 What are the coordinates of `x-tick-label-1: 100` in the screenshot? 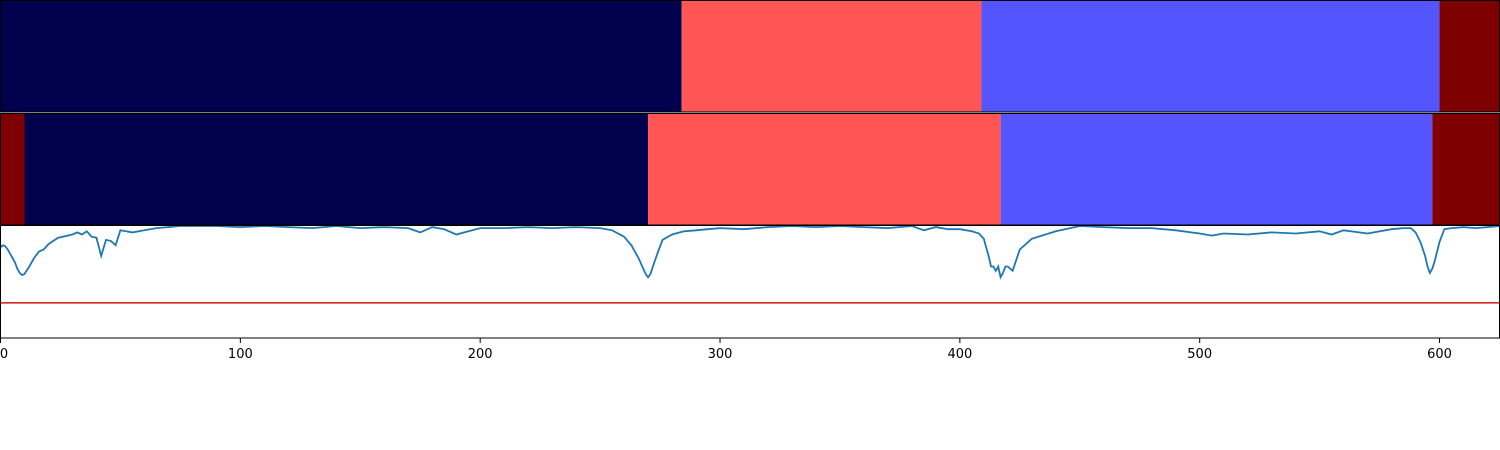 It's located at (240, 354).